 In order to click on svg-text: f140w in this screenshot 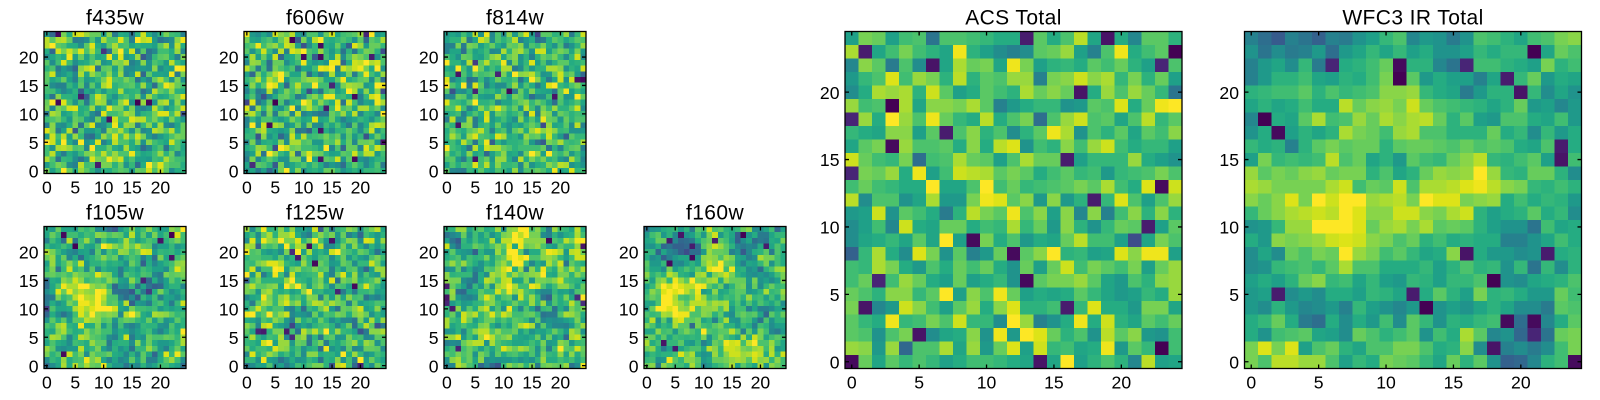, I will do `click(515, 213)`.